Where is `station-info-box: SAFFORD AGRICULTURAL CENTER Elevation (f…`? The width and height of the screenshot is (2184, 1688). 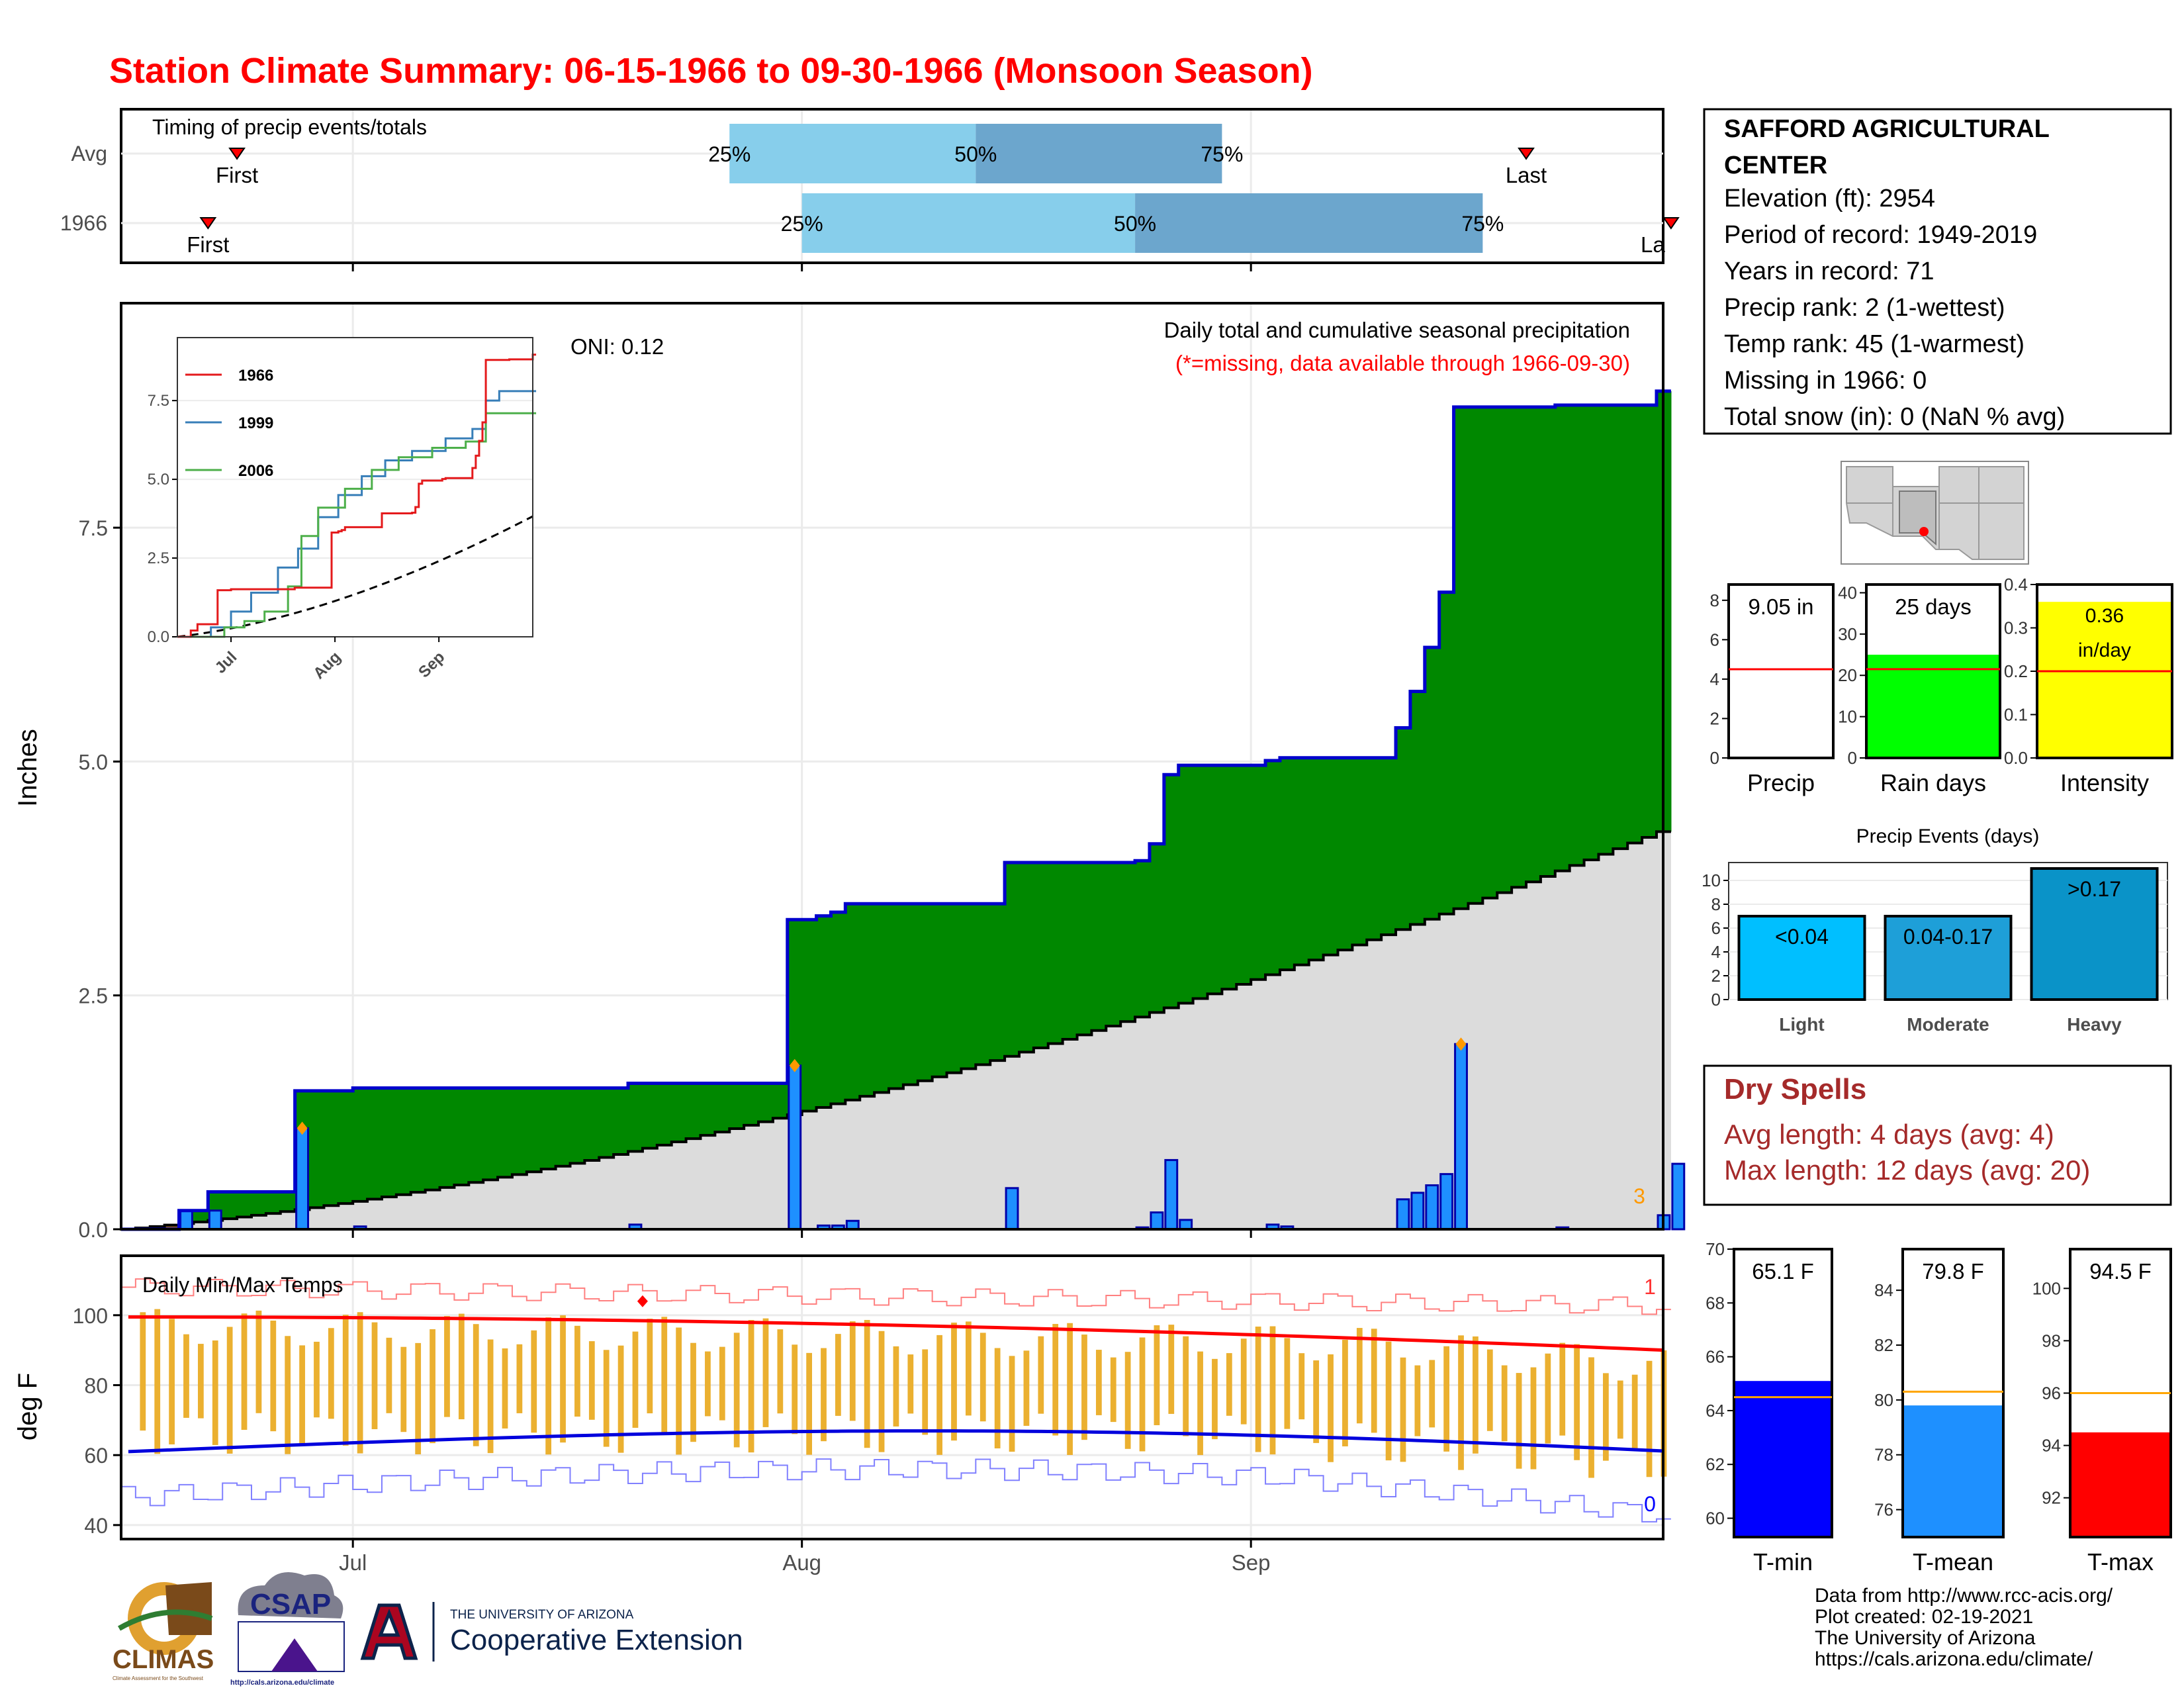
station-info-box: SAFFORD AGRICULTURAL CENTER Elevation (f… is located at coordinates (1937, 271).